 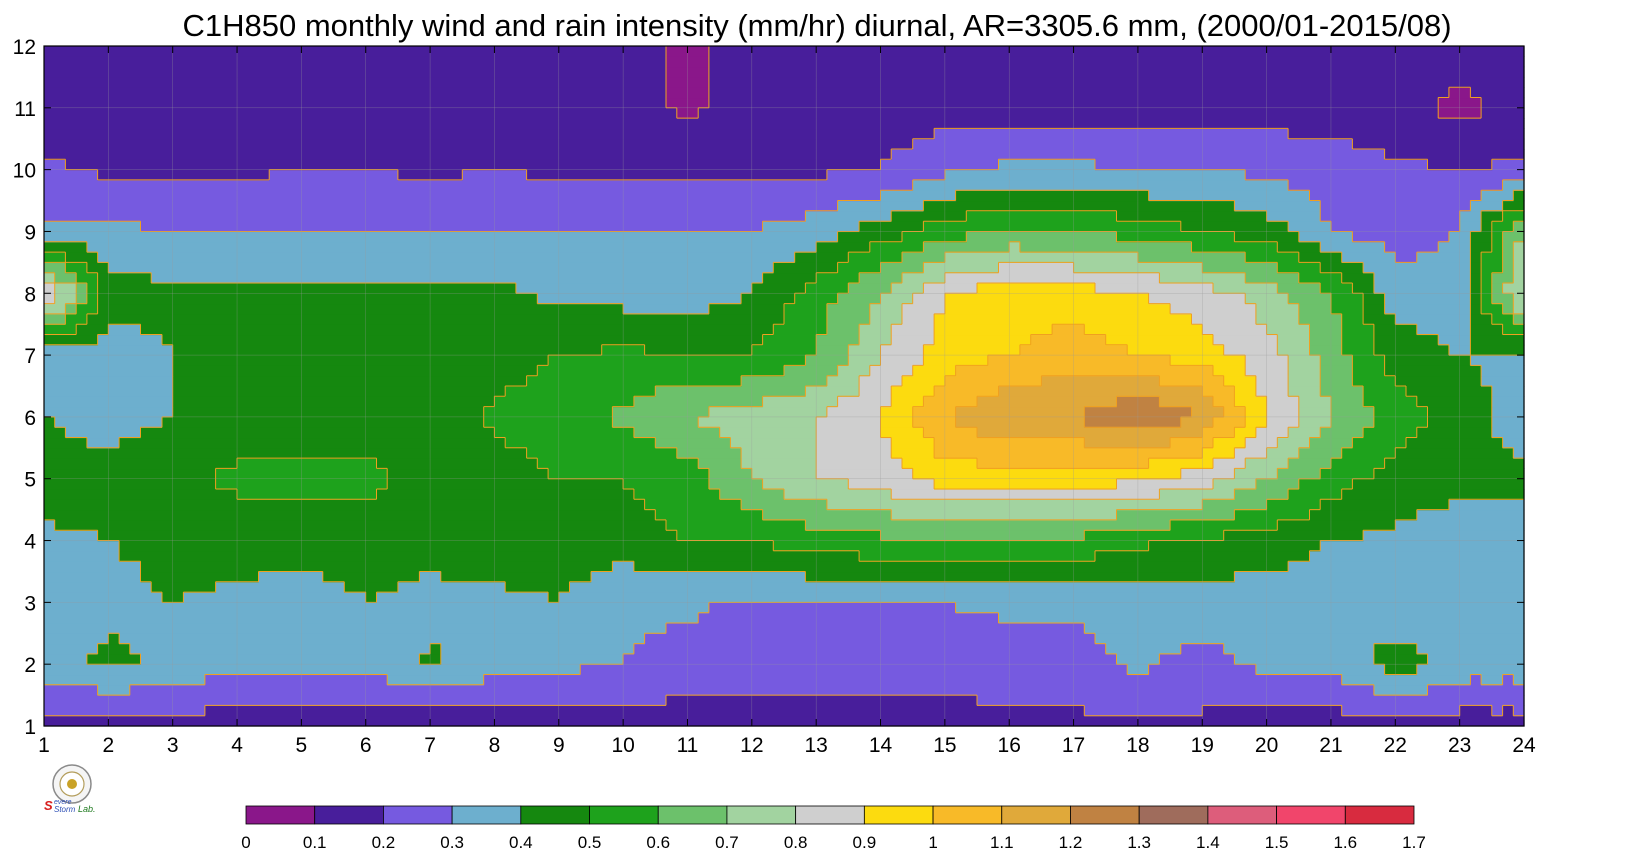 I want to click on y-tick-label: 2, so click(x=30, y=665).